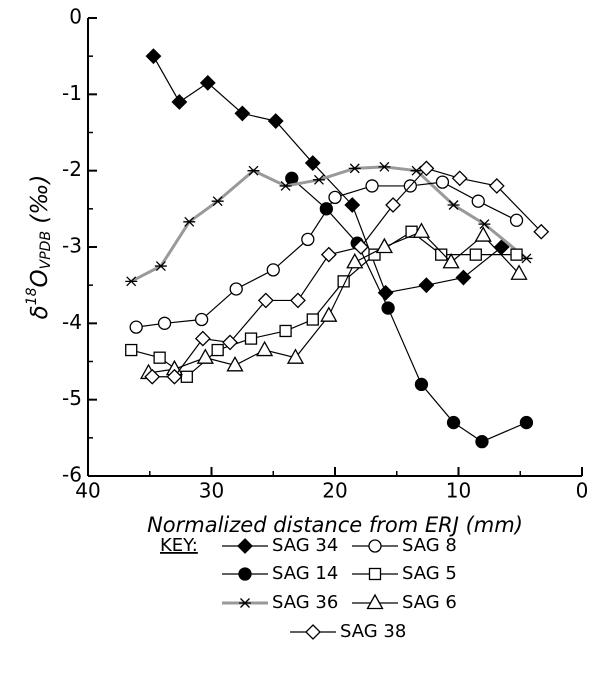 Image resolution: width=592 pixels, height=682 pixels. I want to click on x-axis-label: Normalized distance from ERJ (mm), so click(335, 525).